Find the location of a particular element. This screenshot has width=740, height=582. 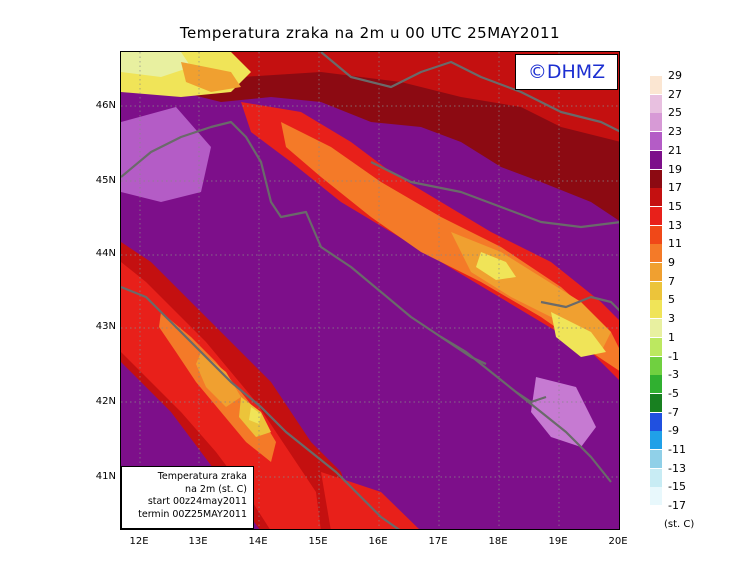

lon-tick-19e: 19E is located at coordinates (558, 541).